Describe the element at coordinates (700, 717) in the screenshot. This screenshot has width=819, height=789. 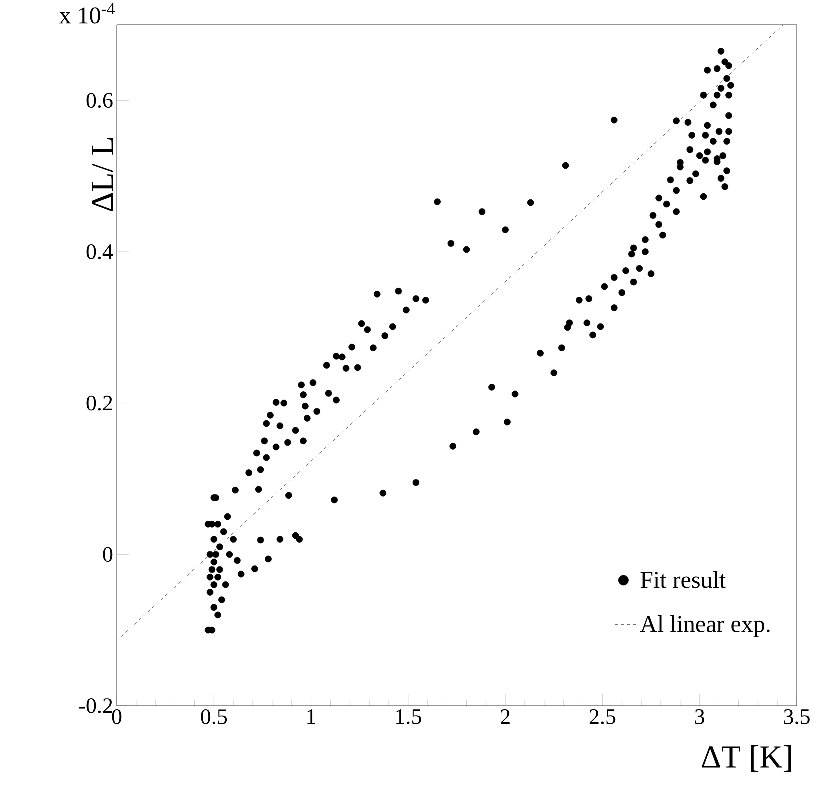
I see `x-tick-label: 3` at that location.